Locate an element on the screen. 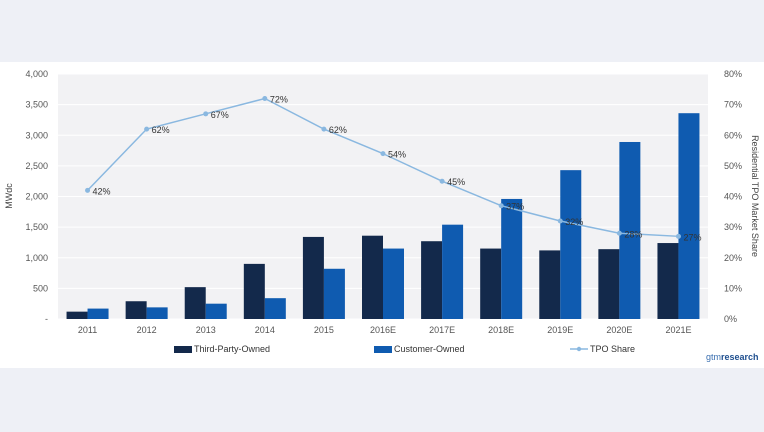 The image size is (764, 432). y-tick-label: - is located at coordinates (46, 319).